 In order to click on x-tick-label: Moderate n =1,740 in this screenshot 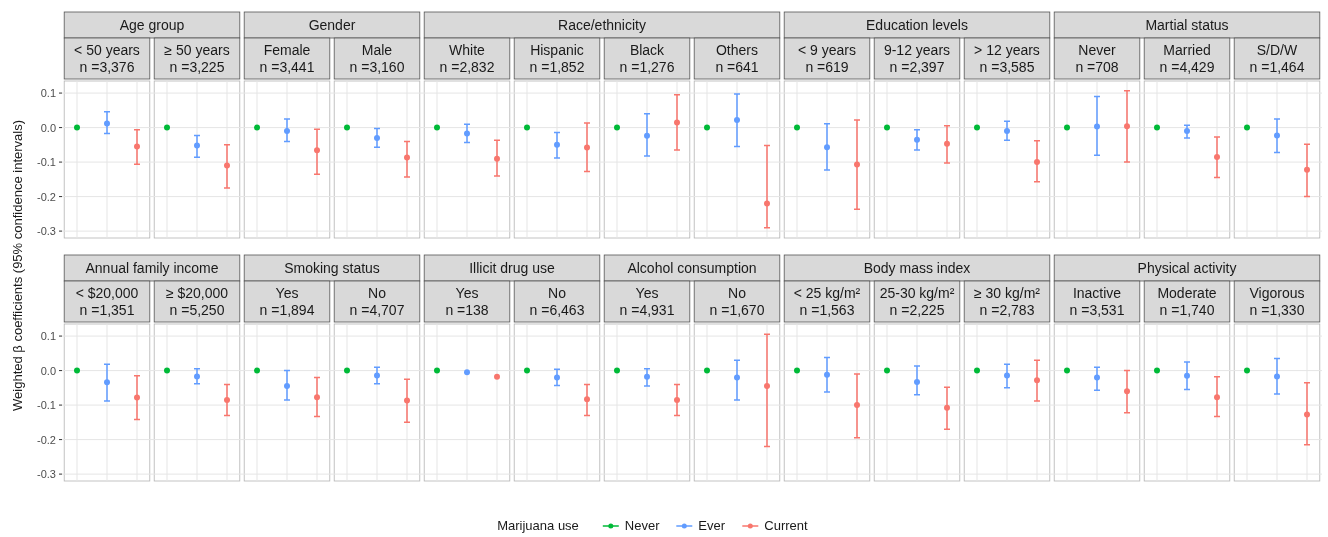, I will do `click(1187, 301)`.